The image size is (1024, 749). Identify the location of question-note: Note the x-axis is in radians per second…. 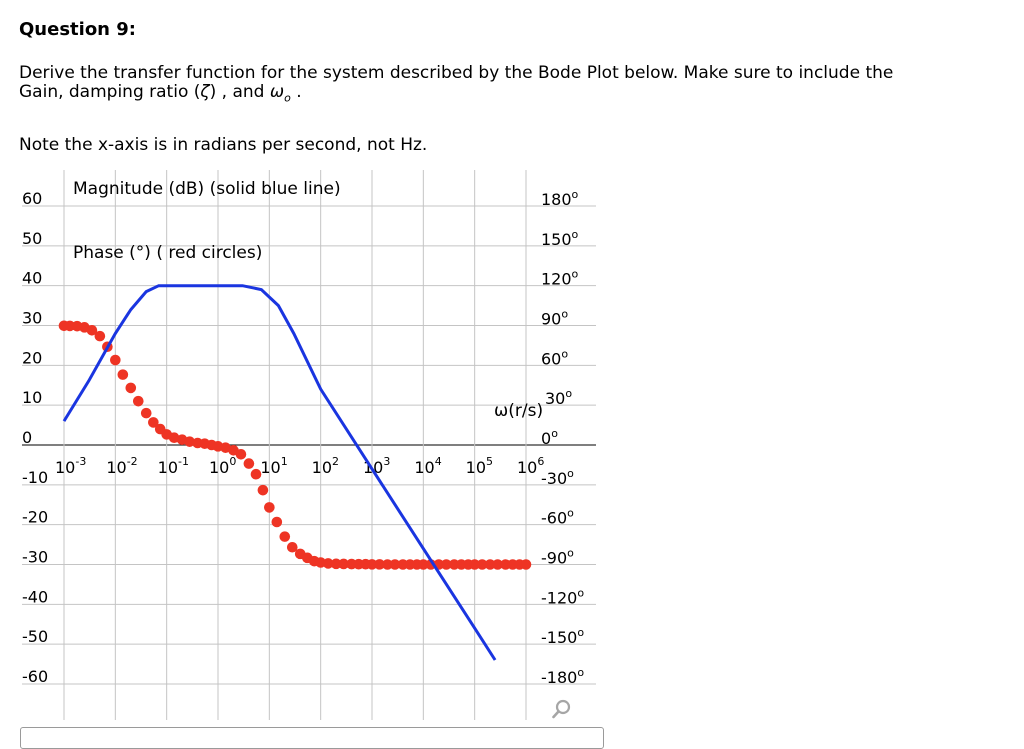
(223, 145).